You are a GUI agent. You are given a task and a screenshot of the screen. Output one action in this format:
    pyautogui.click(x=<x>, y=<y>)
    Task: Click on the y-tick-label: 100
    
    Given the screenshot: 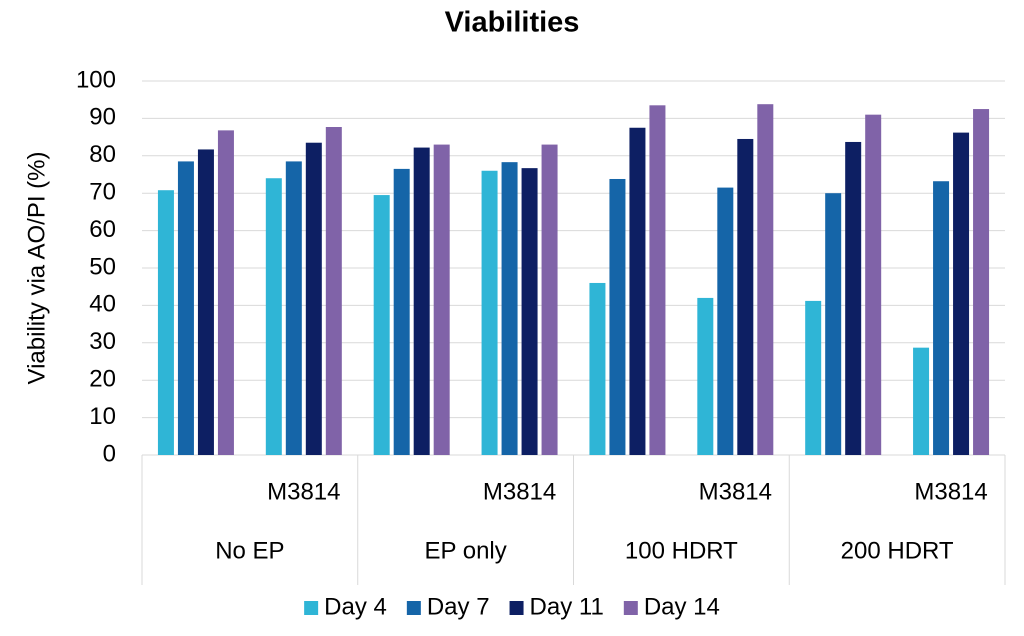 What is the action you would take?
    pyautogui.click(x=96, y=79)
    